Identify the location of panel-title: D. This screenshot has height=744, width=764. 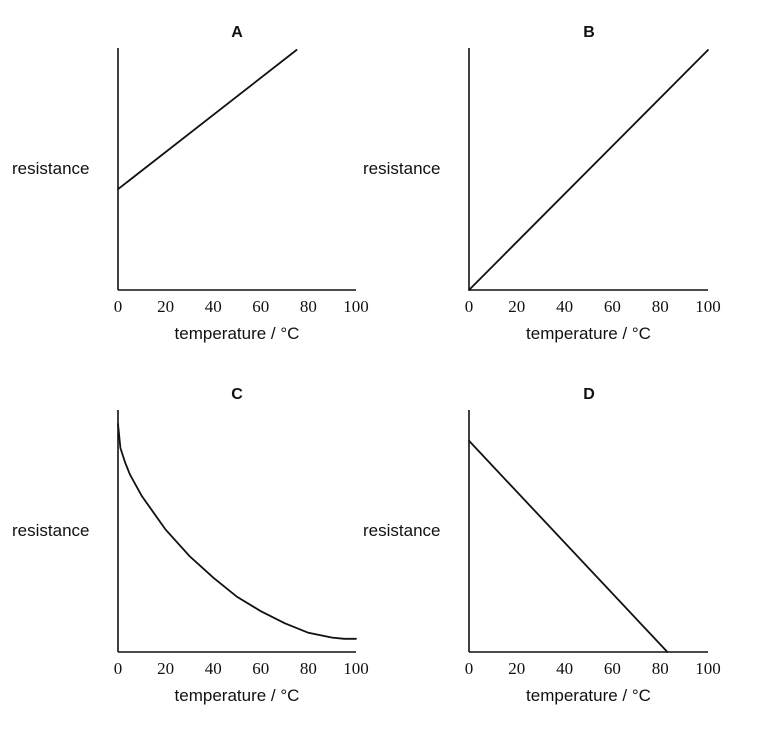
(589, 394).